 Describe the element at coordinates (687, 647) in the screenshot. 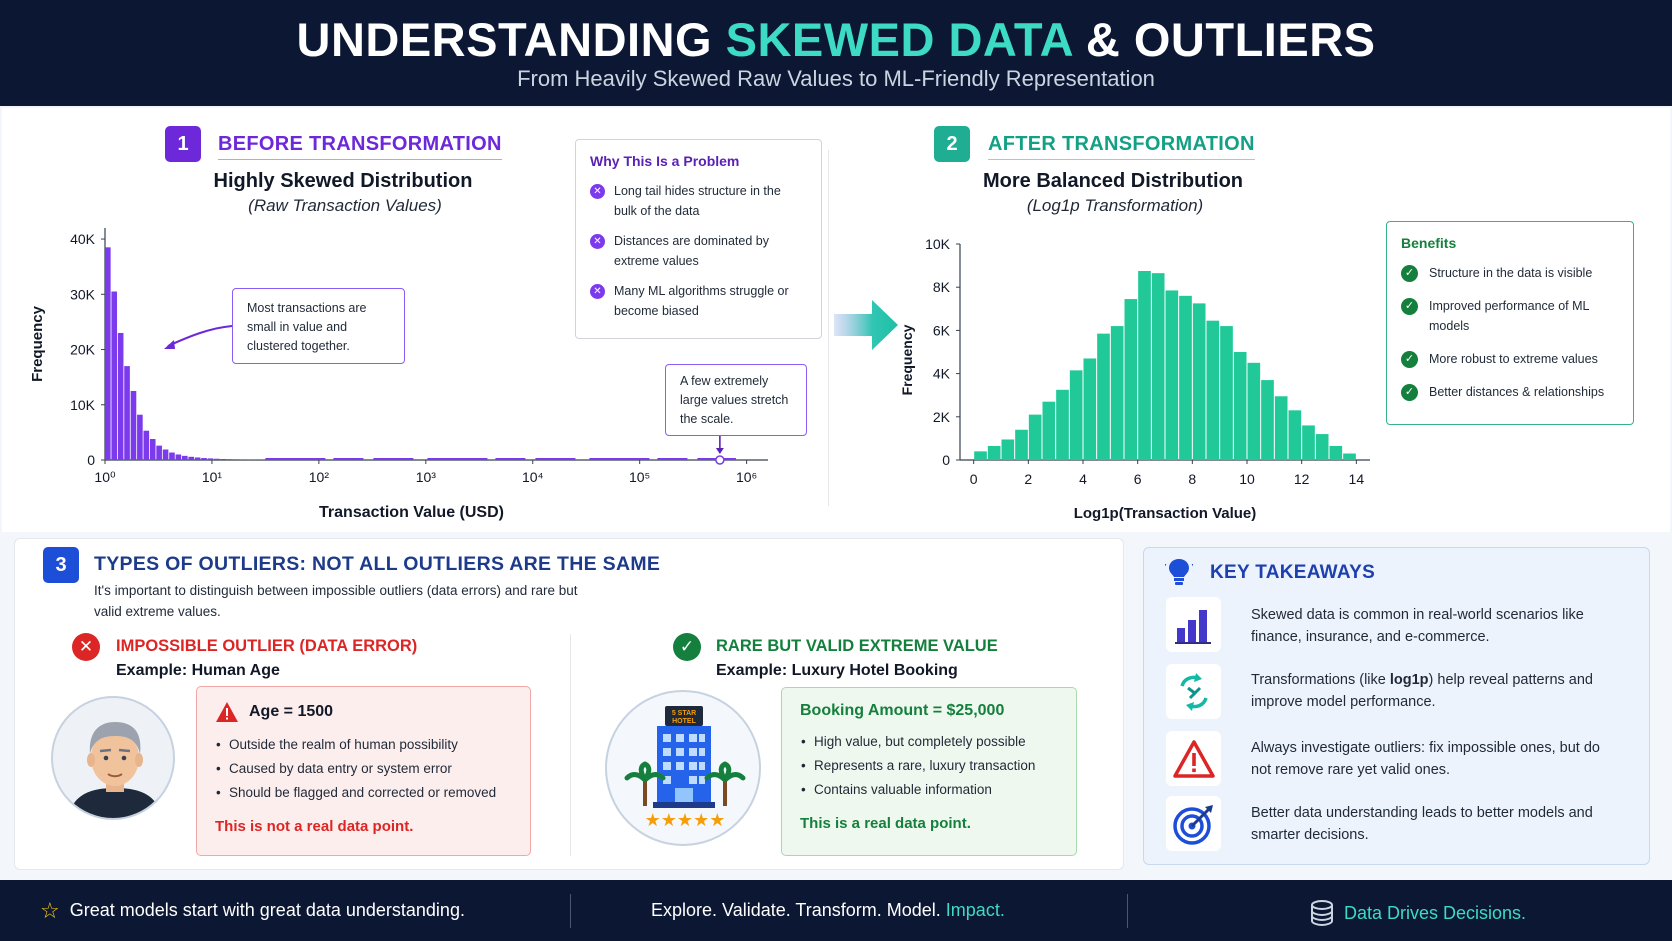

I see `valid-check-icon: ✓` at that location.